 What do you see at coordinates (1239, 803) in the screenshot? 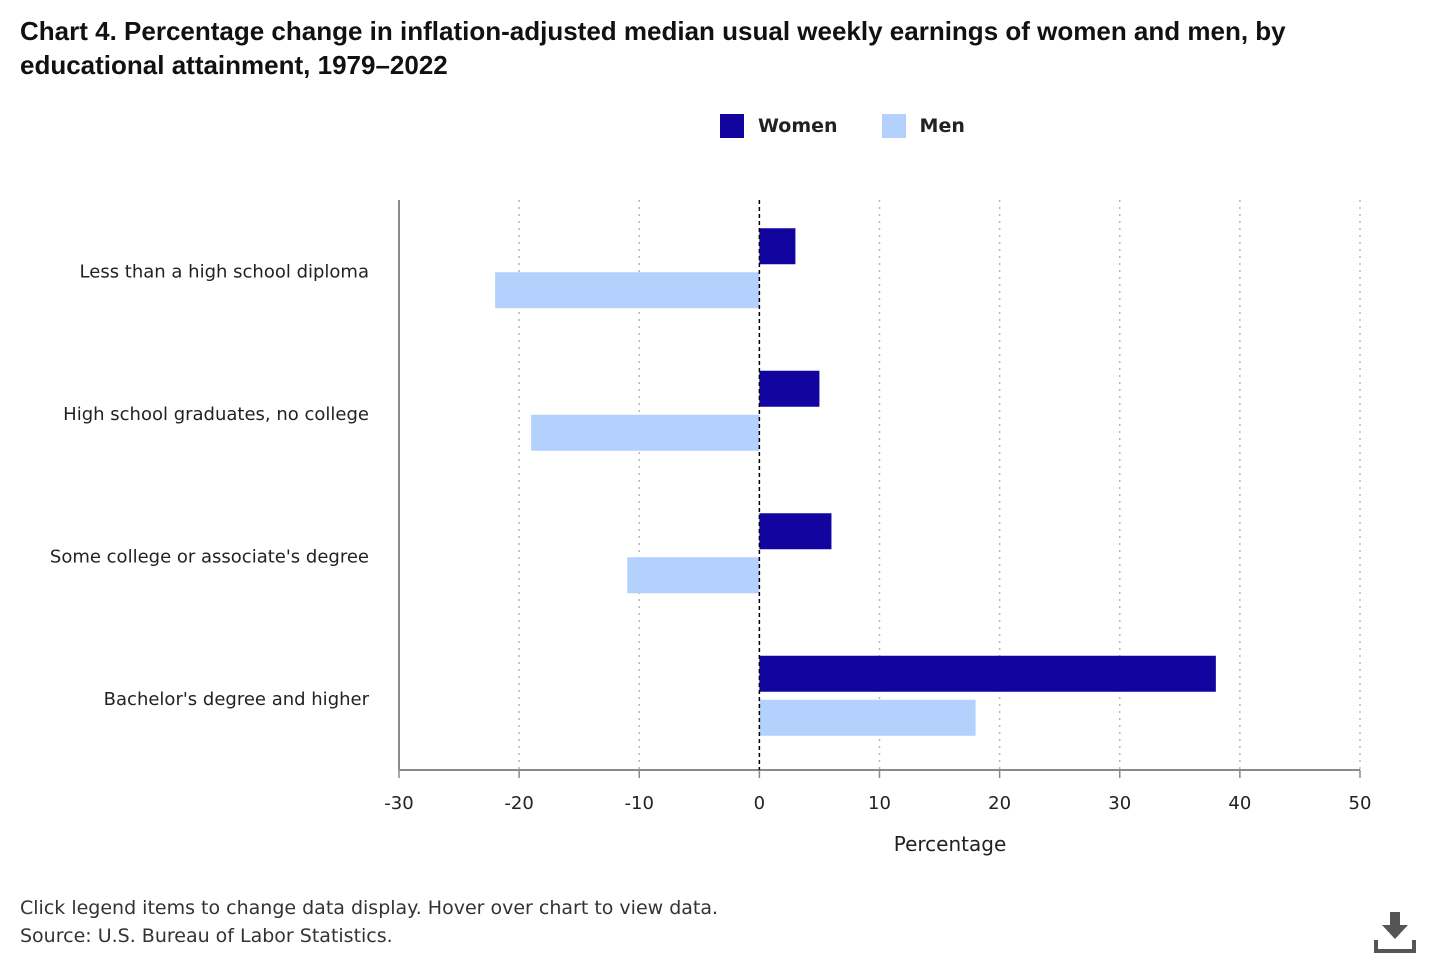
I see `x-tick-label-40: 40` at bounding box center [1239, 803].